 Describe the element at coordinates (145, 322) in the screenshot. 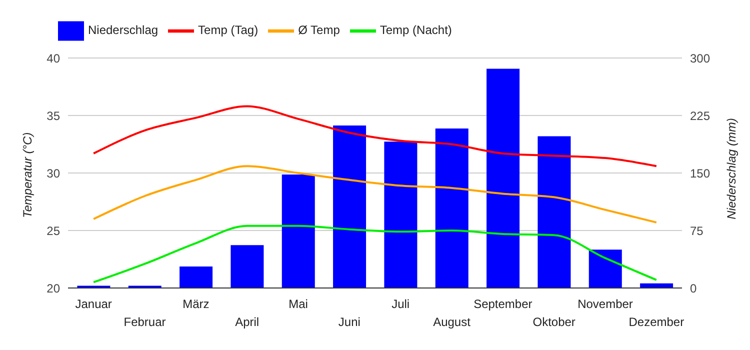

I see `x-tick-label: Februar` at that location.